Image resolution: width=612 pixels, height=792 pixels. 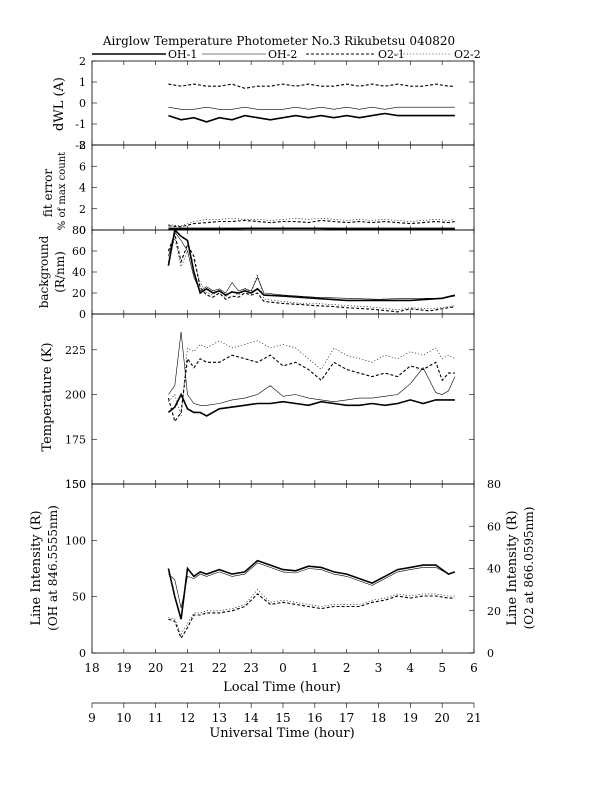 What do you see at coordinates (219, 668) in the screenshot?
I see `local-tick-label: 22` at bounding box center [219, 668].